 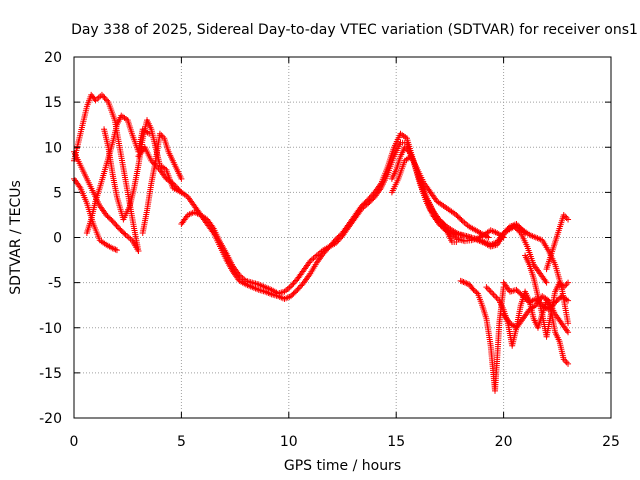 What do you see at coordinates (504, 442) in the screenshot?
I see `x-tick-label: 20` at bounding box center [504, 442].